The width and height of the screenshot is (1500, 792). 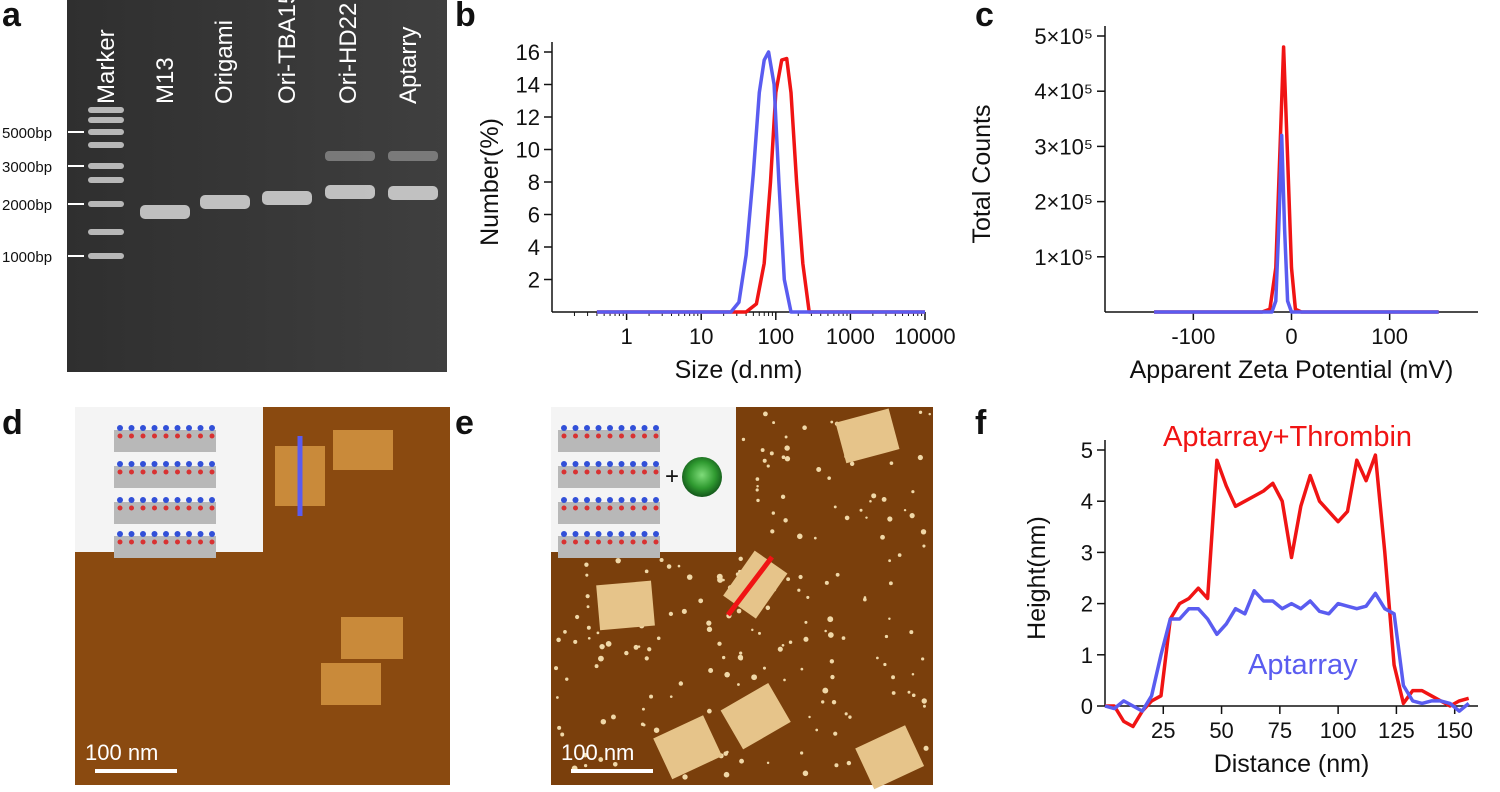 What do you see at coordinates (12, 423) in the screenshot?
I see `panel-letter-d: d` at bounding box center [12, 423].